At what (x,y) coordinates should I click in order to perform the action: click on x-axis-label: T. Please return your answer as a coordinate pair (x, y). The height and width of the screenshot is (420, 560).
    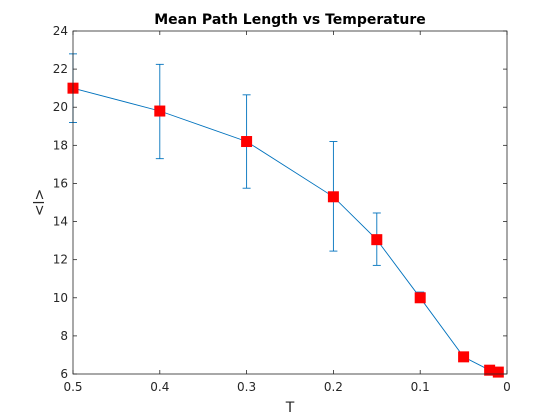
    Looking at the image, I should click on (290, 408).